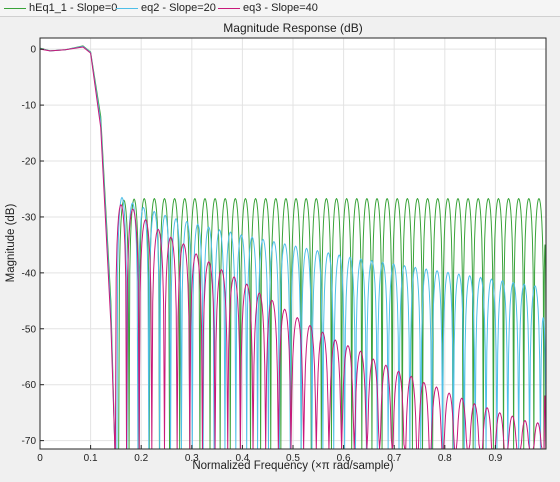  Describe the element at coordinates (91, 458) in the screenshot. I see `x-tick-label: 0.1` at that location.